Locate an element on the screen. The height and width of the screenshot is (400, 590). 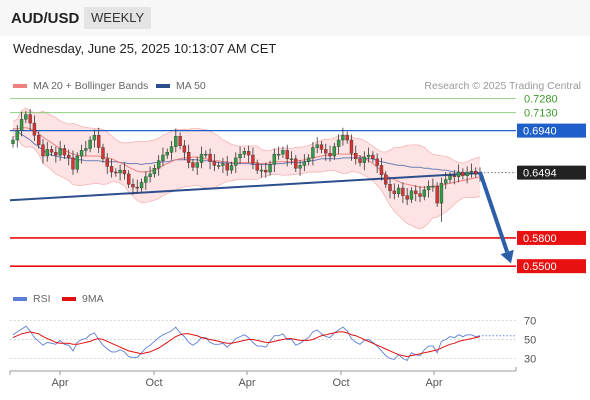
ma50-line is located at coordinates (246, 152).